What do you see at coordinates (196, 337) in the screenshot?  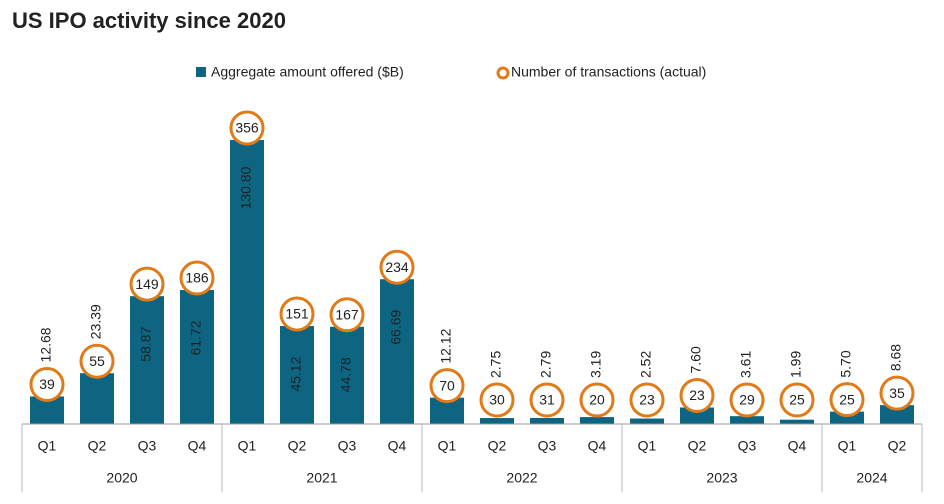 I see `value-label: 61.72` at bounding box center [196, 337].